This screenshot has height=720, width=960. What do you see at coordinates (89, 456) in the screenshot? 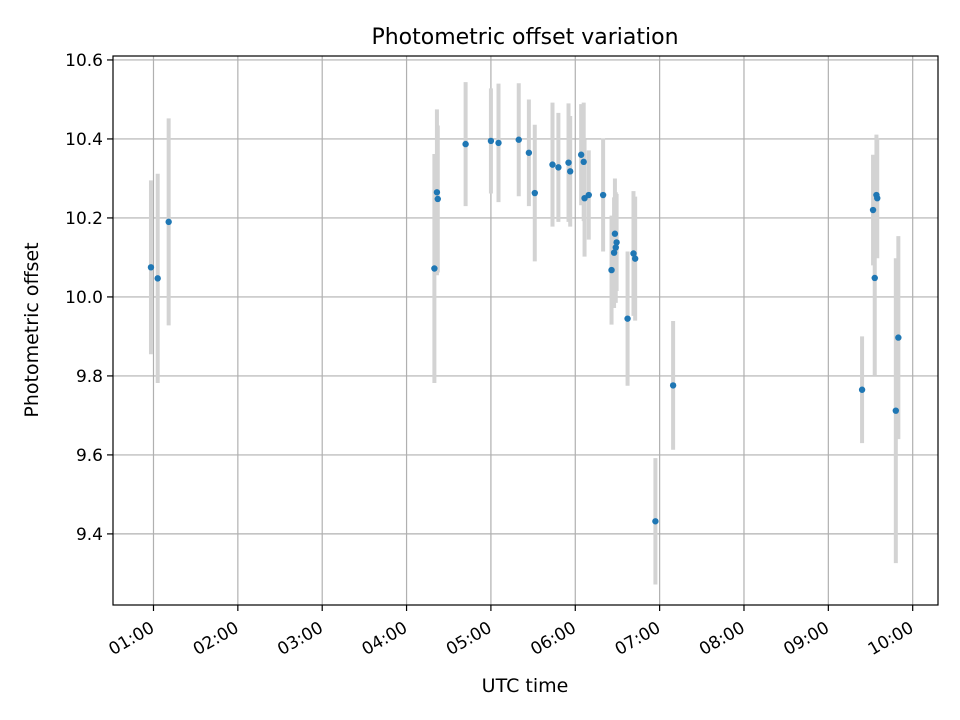
I see `y-tick-label: 9.6` at bounding box center [89, 456].